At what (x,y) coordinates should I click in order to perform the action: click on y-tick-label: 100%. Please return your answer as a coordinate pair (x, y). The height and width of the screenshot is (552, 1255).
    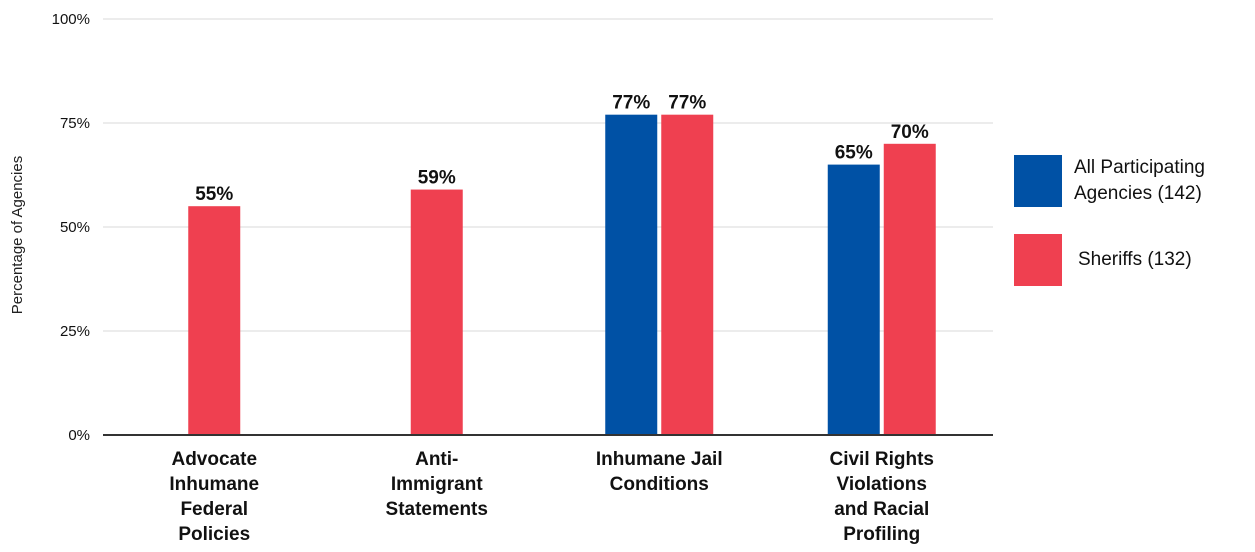
    Looking at the image, I should click on (71, 19).